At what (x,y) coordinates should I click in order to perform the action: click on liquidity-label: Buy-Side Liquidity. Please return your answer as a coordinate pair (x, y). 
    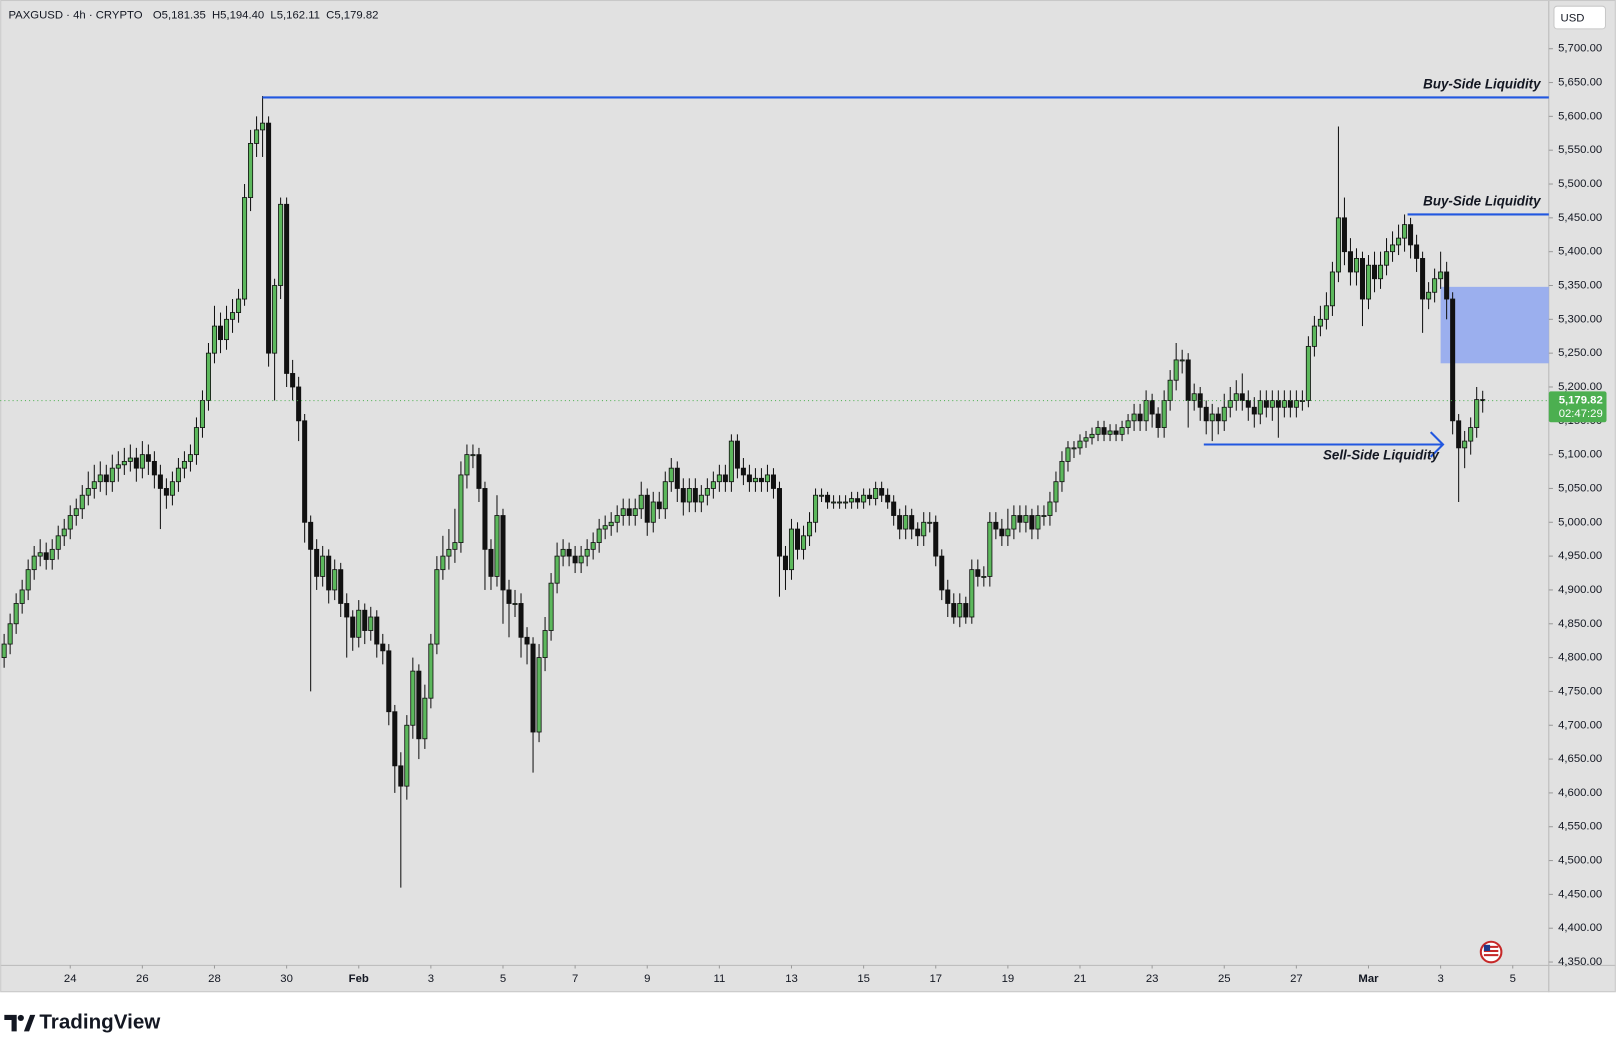
    Looking at the image, I should click on (1482, 201).